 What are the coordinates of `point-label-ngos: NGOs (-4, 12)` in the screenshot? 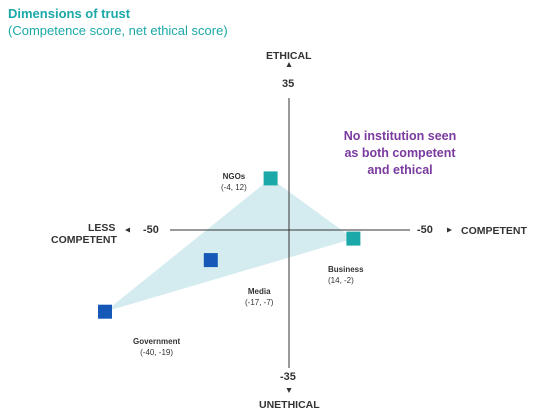 It's located at (234, 182).